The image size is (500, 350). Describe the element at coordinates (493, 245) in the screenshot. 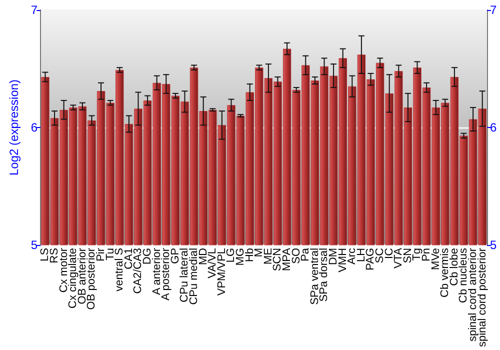

I see `y2-tick-label: 5` at that location.